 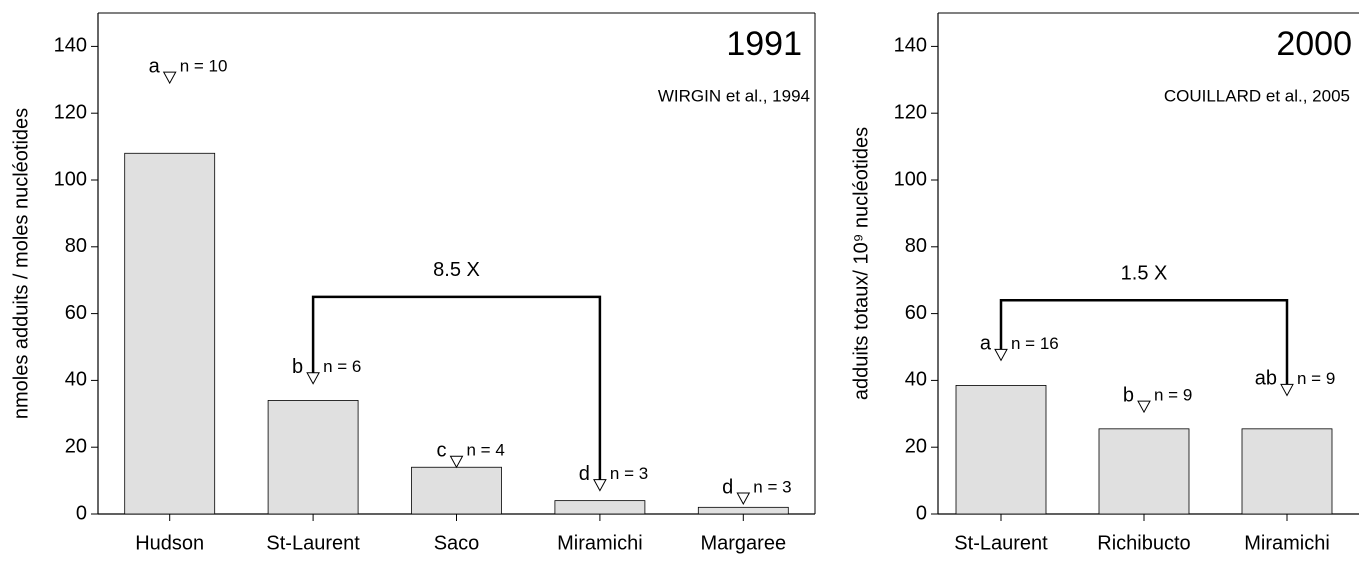 I want to click on y-axis-label: adduits totaux/ 10⁹ nucléotides, so click(x=861, y=263).